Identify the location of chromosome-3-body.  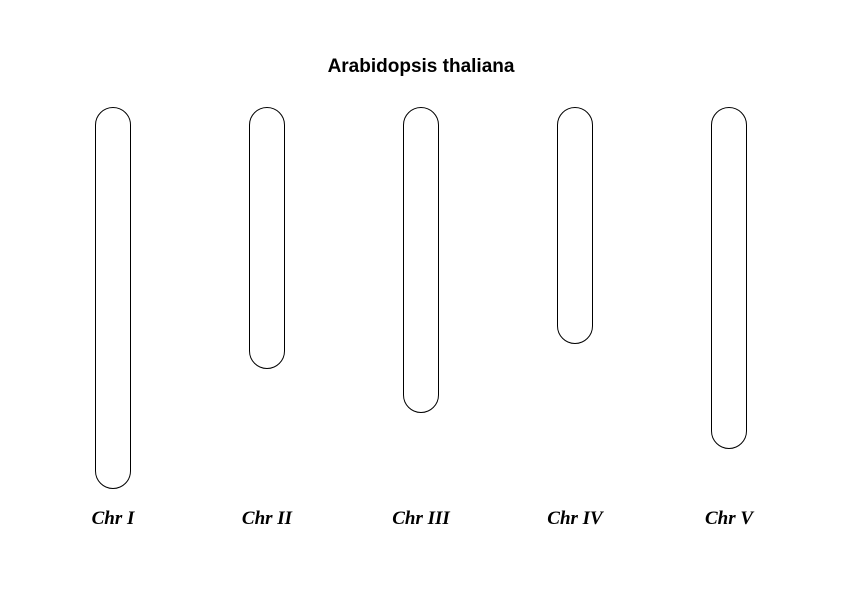
(421, 260).